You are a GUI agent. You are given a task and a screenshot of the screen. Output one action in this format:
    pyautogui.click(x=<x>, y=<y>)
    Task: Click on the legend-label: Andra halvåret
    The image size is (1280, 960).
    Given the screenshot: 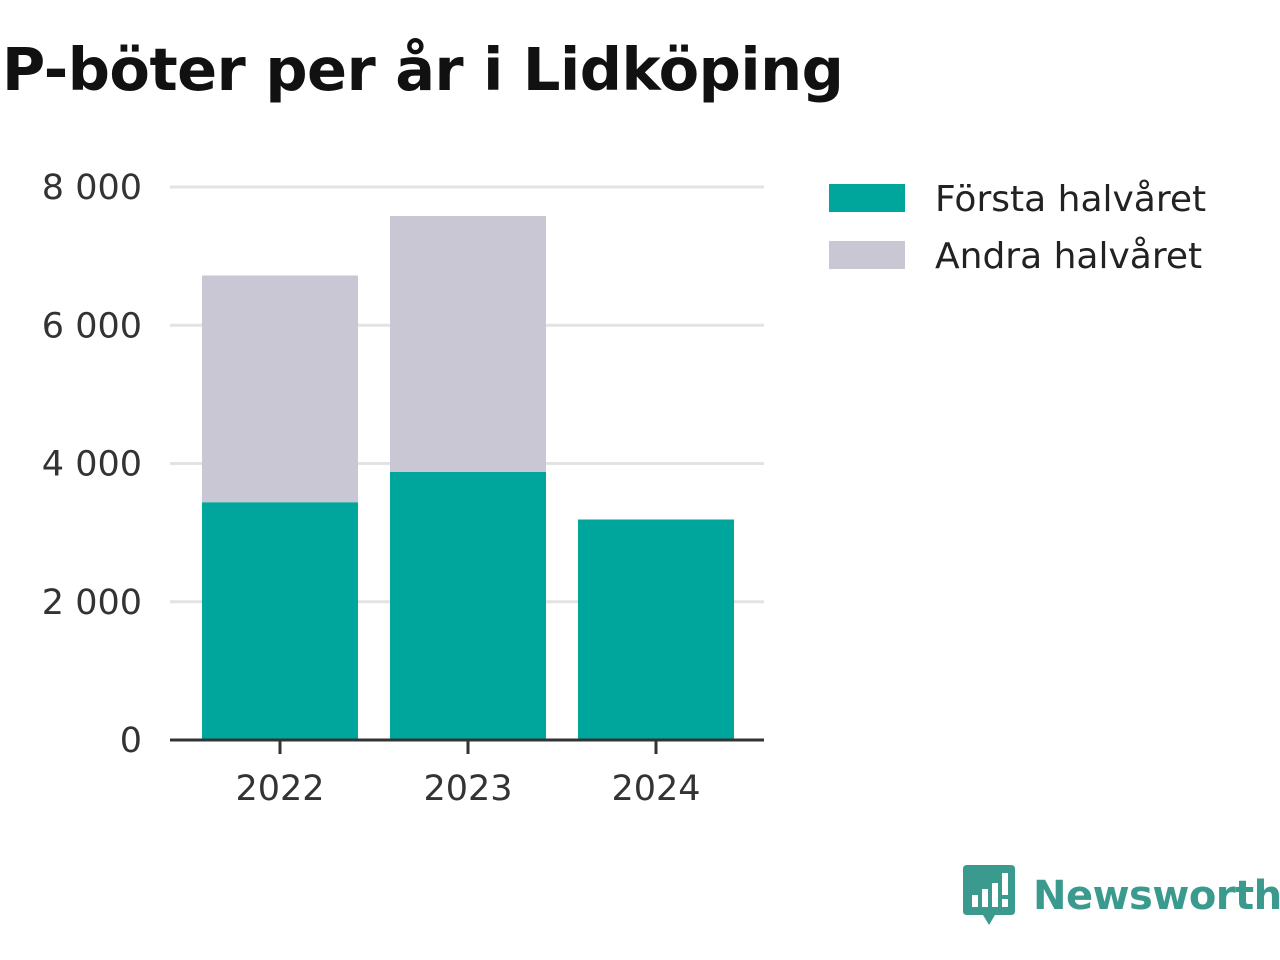 What is the action you would take?
    pyautogui.click(x=1068, y=256)
    